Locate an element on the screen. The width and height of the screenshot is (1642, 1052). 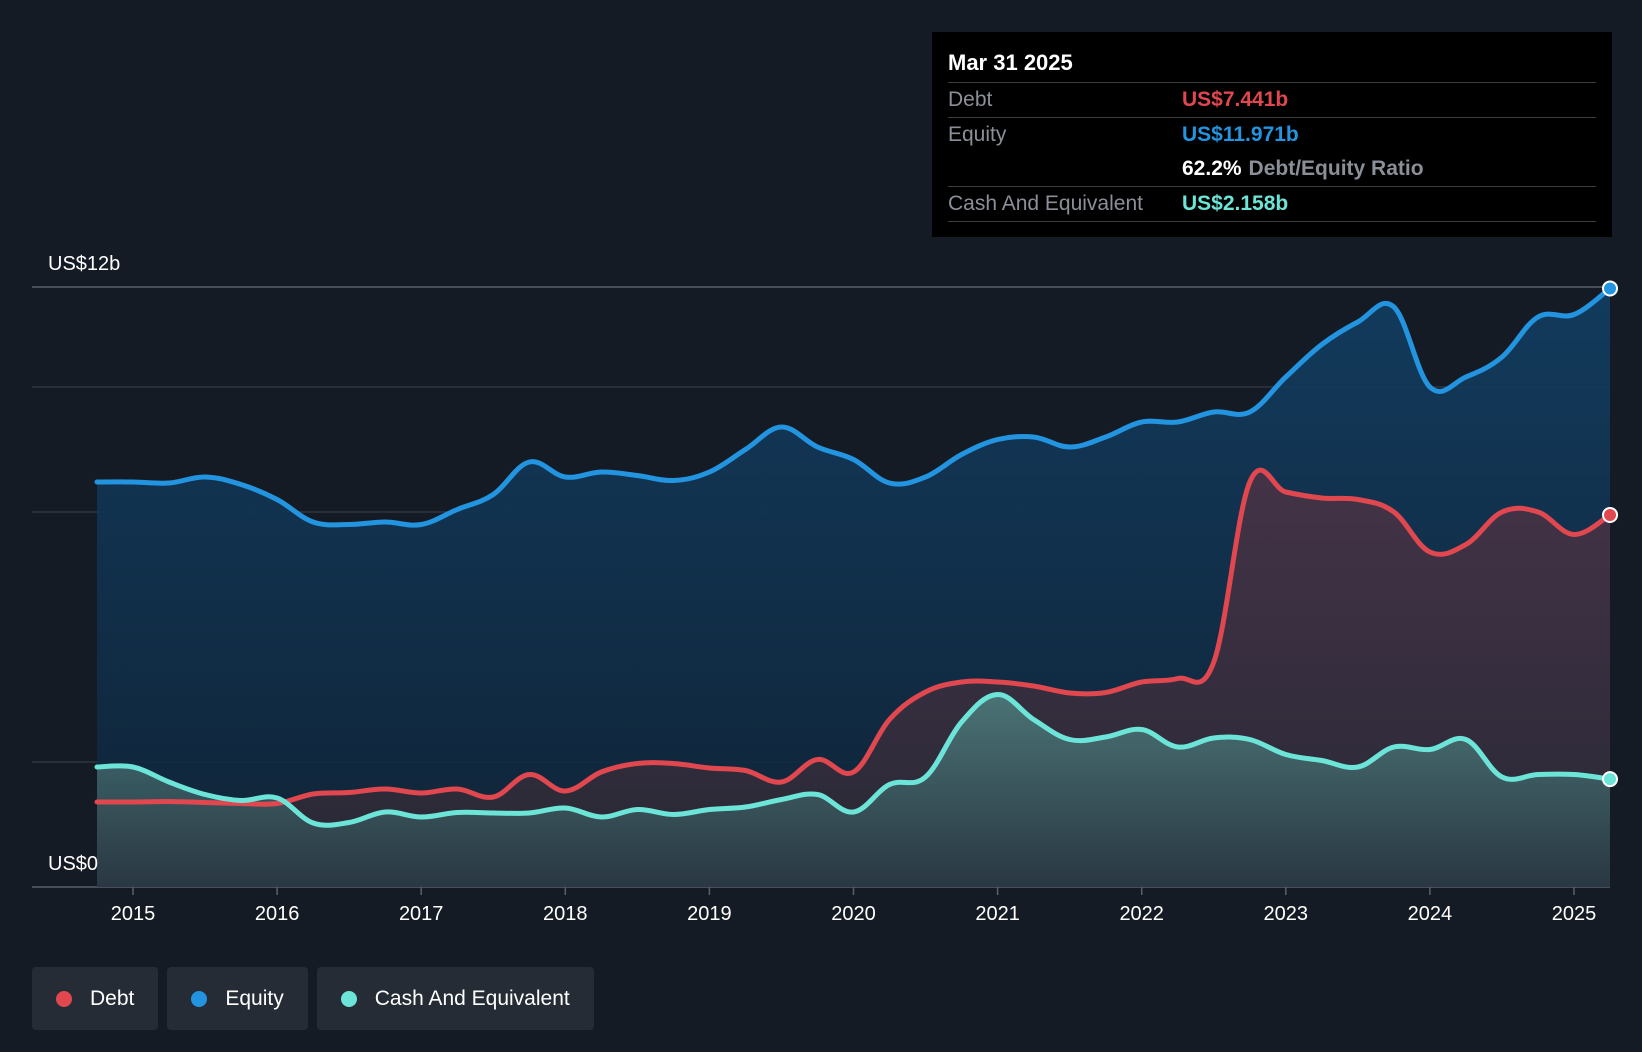
legend-item-cash: Cash And Equivalent is located at coordinates (455, 998).